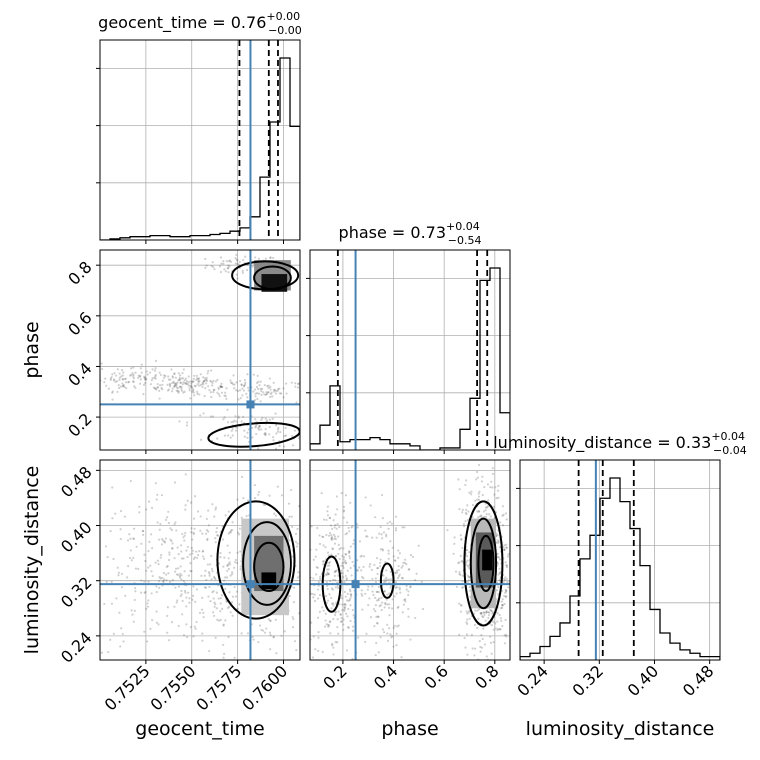  Describe the element at coordinates (465, 240) in the screenshot. I see `title-lower: −0.54` at that location.